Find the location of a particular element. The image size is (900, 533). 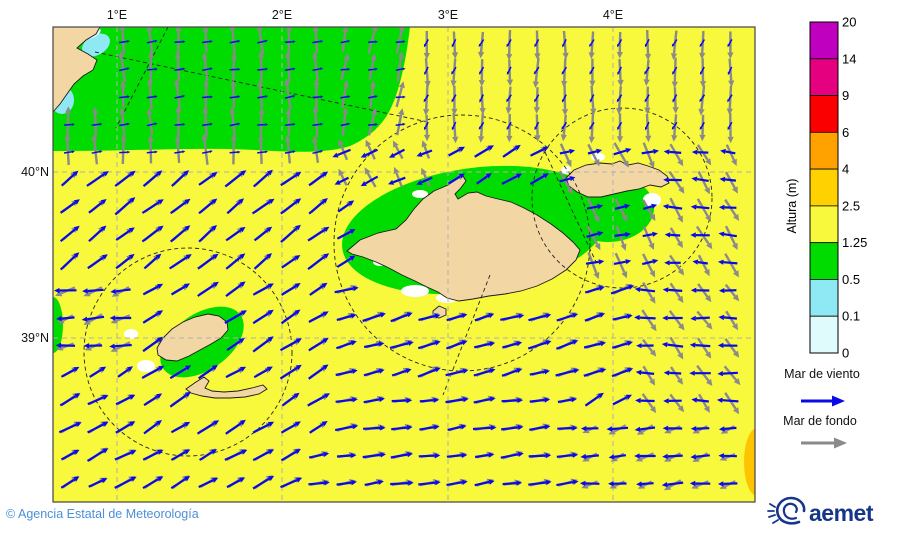

colorbar-tick-label: 9 is located at coordinates (845, 95).